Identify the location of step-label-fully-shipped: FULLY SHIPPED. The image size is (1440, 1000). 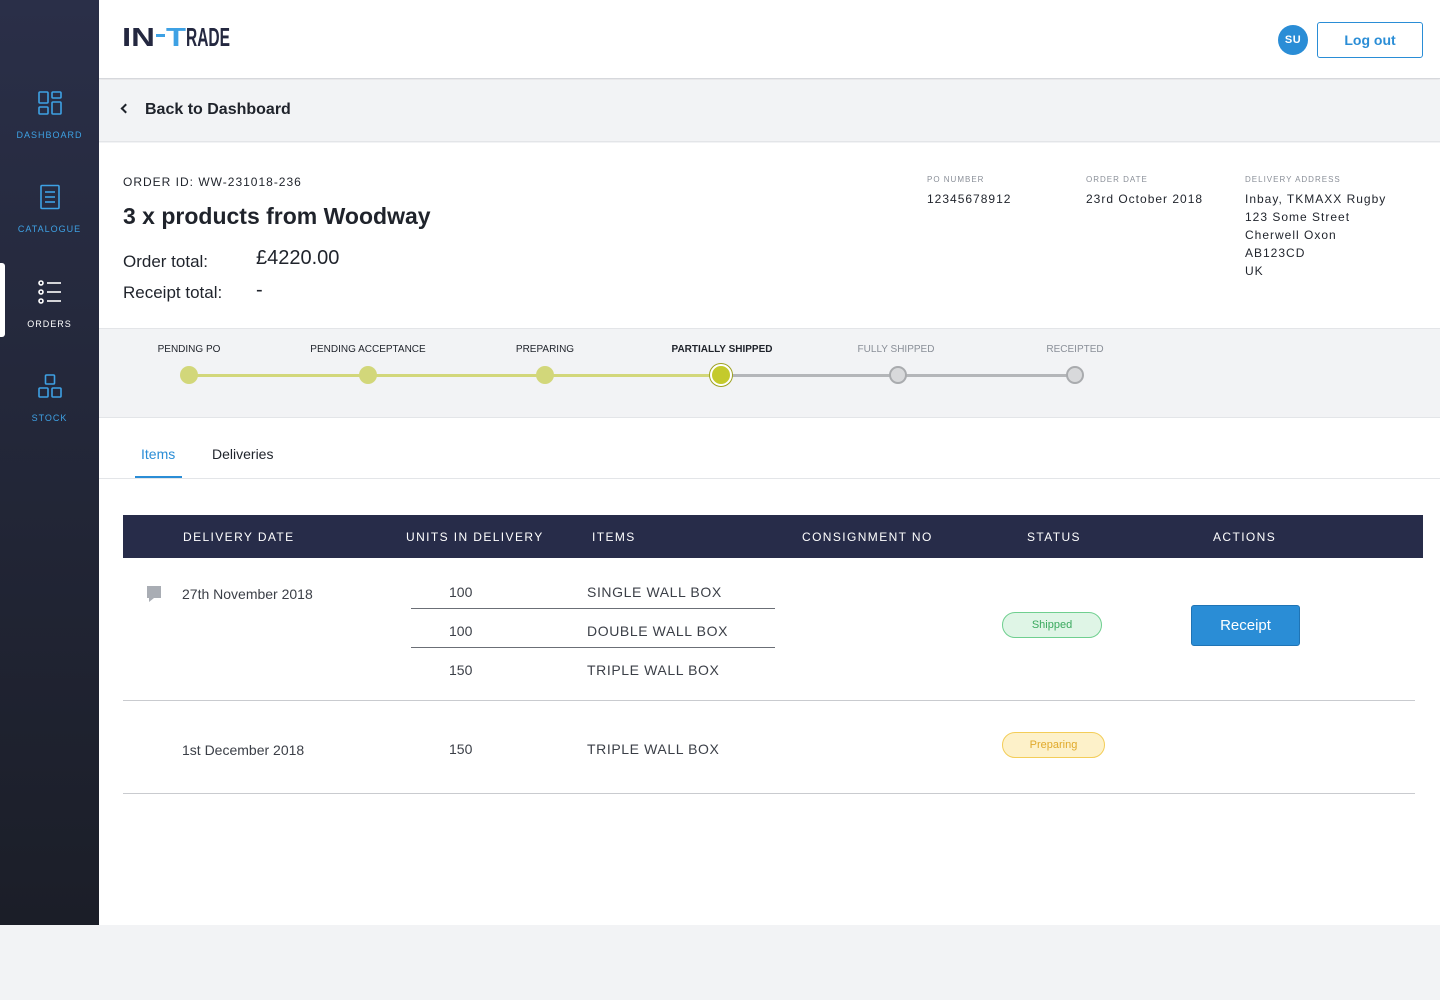
(896, 349).